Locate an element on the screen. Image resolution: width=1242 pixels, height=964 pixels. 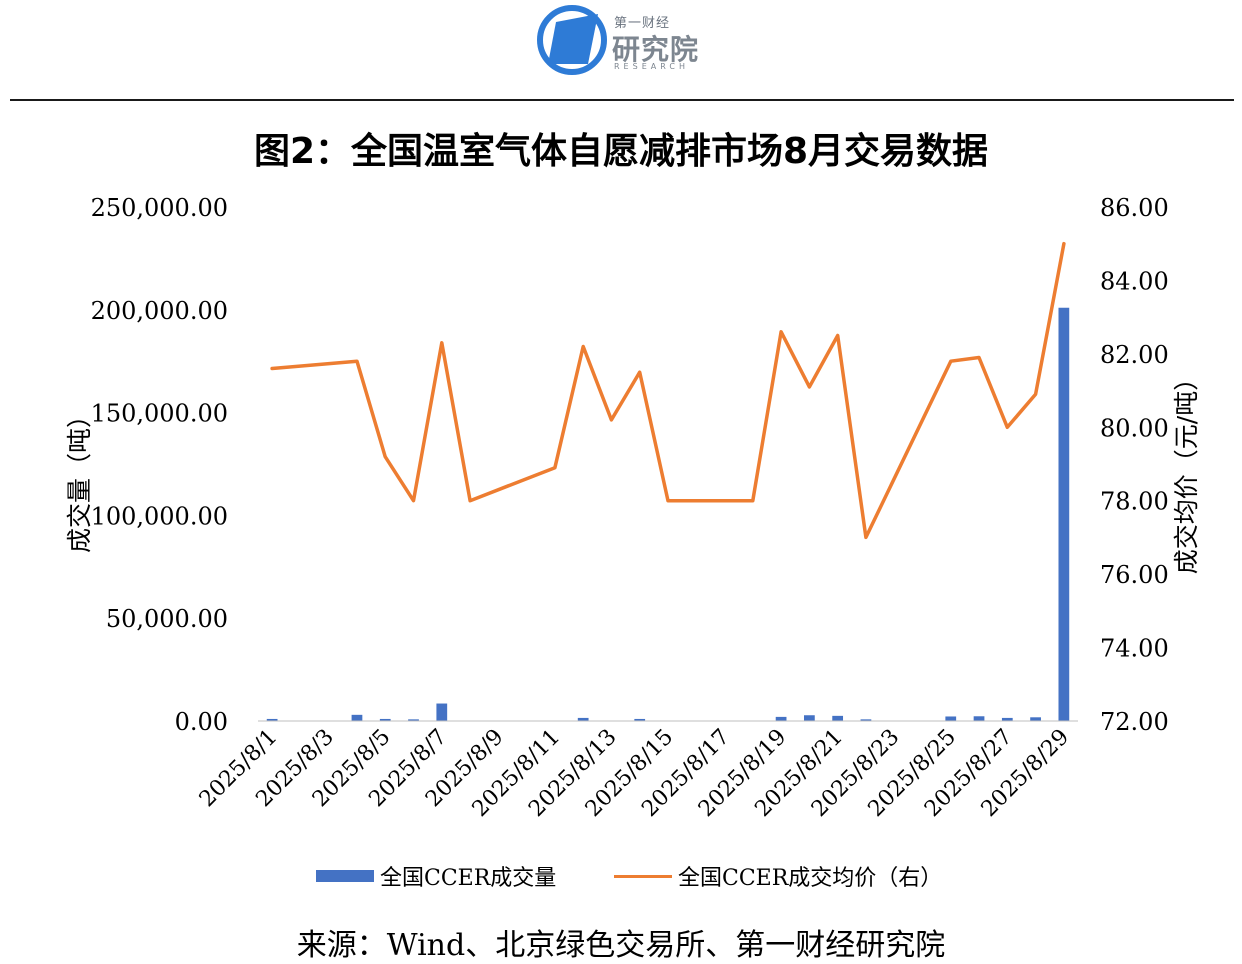
left-y-tick-label: 50,000.00 is located at coordinates (167, 619).